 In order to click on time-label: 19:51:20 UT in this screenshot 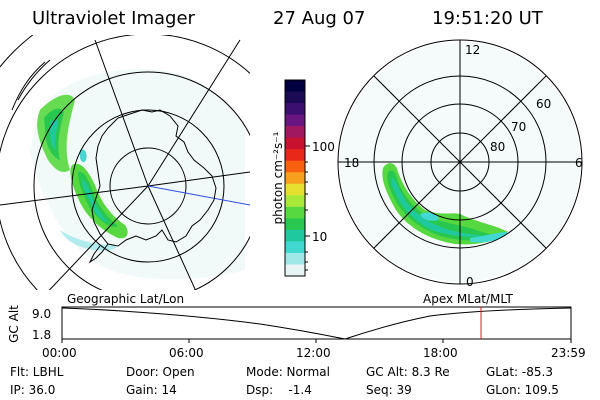, I will do `click(487, 18)`.